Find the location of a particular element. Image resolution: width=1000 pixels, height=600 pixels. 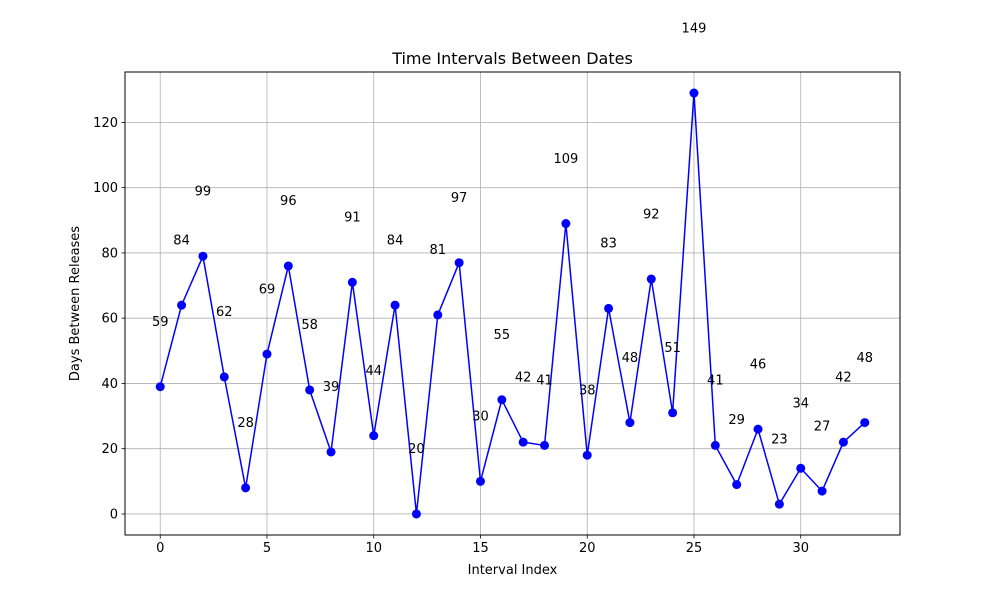

y-tick-label: 40 is located at coordinates (109, 384).